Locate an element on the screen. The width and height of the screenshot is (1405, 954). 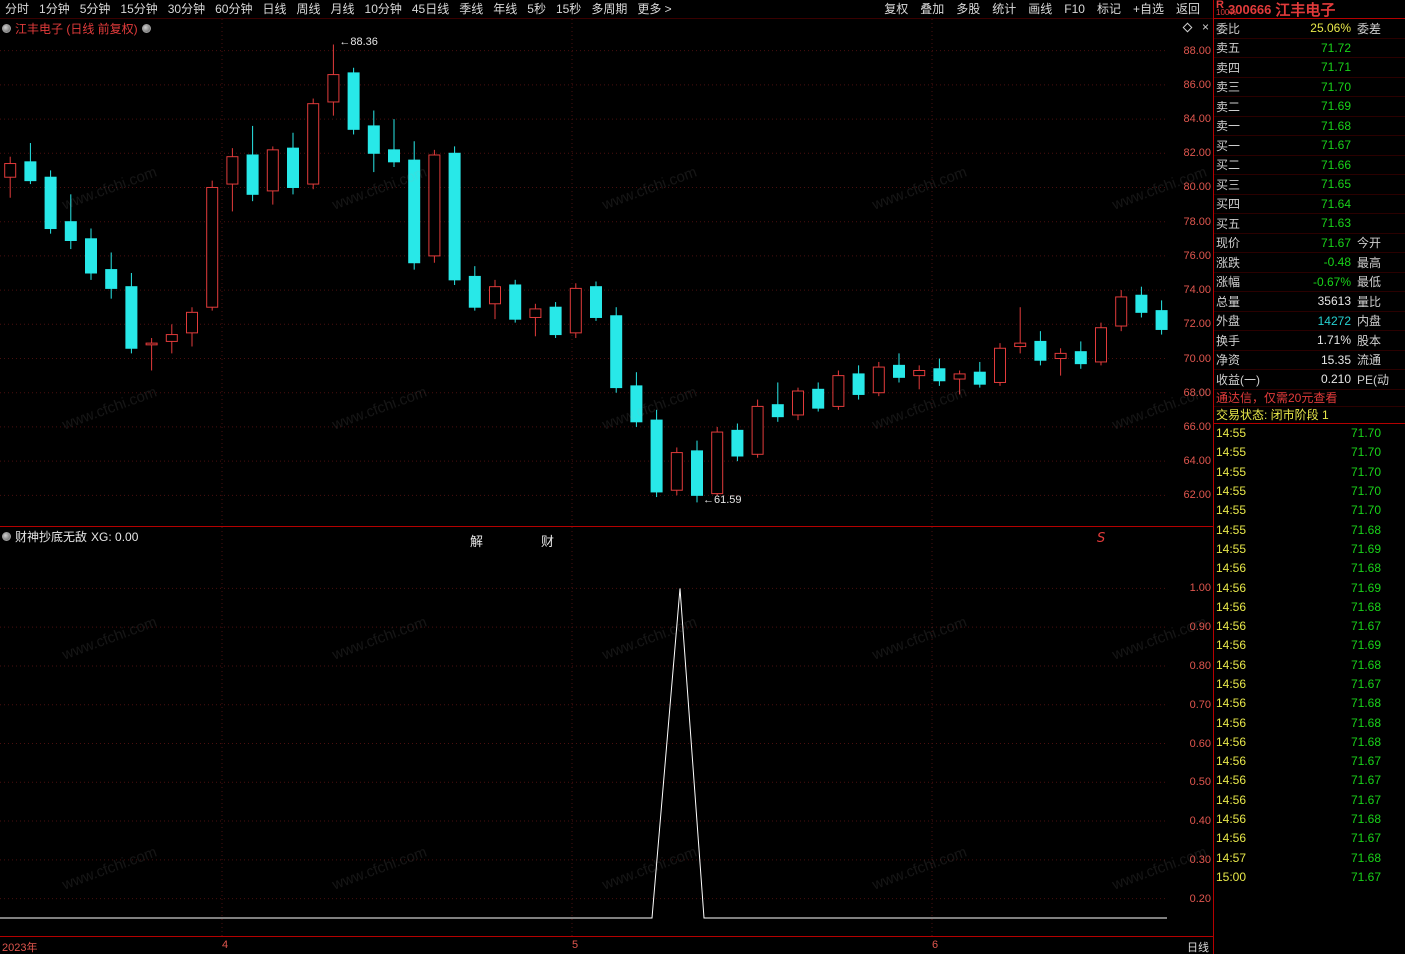
pane-settings-icon is located at coordinates (146, 28).